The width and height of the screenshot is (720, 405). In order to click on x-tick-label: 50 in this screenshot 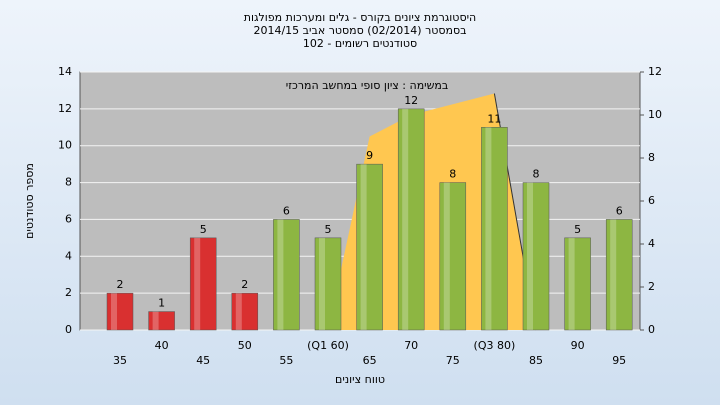, I will do `click(245, 345)`.